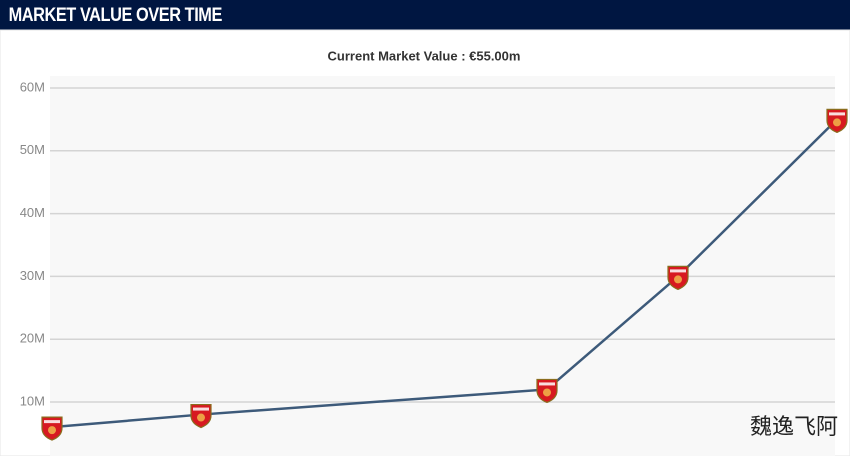 This screenshot has height=456, width=850. I want to click on y-tick-label: 50M, so click(32, 149).